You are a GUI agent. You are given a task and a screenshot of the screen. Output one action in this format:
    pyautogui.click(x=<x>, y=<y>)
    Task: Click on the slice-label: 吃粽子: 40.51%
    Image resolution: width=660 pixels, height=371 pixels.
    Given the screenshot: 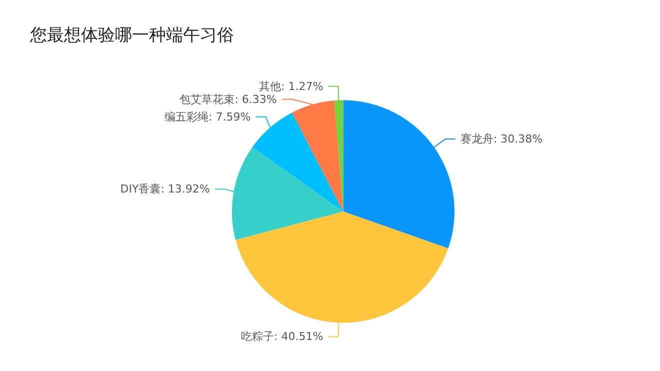 What is the action you would take?
    pyautogui.click(x=282, y=337)
    